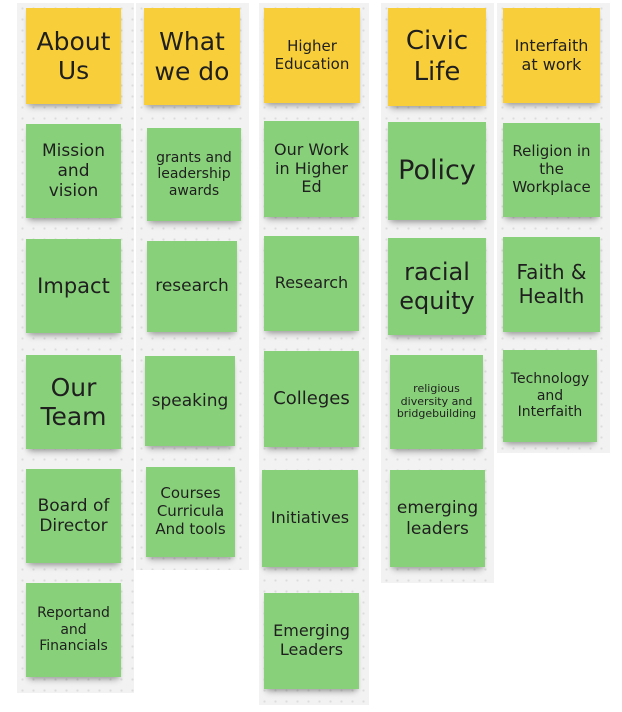 The height and width of the screenshot is (712, 622). What do you see at coordinates (311, 283) in the screenshot?
I see `note-research-higher-ed: Research` at bounding box center [311, 283].